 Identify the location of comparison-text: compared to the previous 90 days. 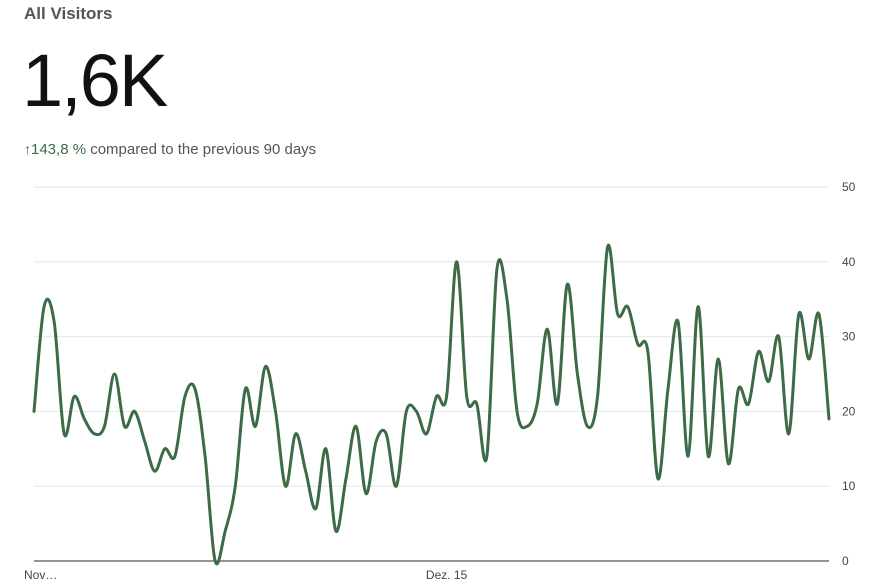
(201, 149).